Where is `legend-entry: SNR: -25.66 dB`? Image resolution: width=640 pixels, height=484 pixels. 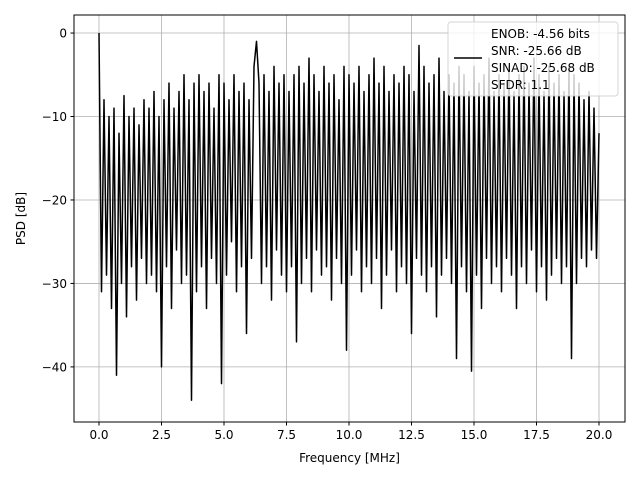
legend-entry: SNR: -25.66 dB is located at coordinates (536, 51).